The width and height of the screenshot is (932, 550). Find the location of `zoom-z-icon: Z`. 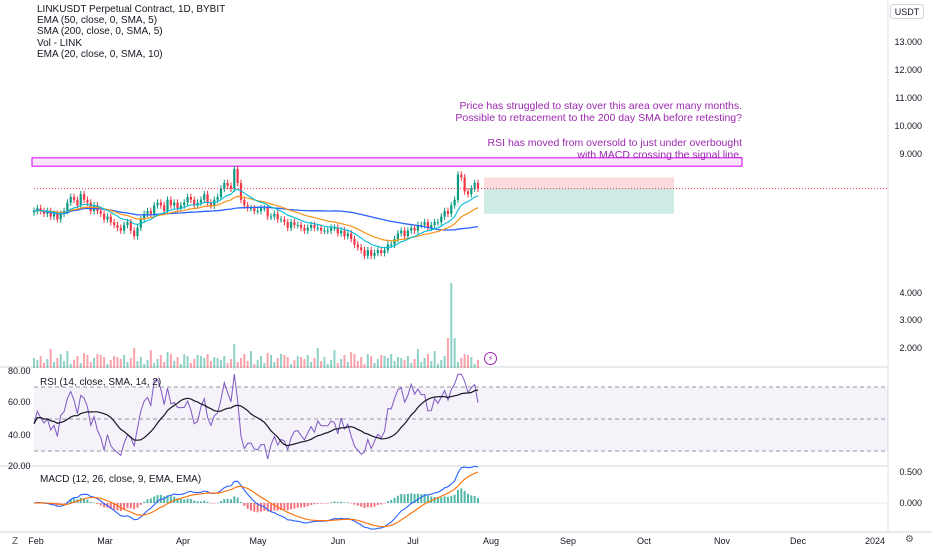

zoom-z-icon: Z is located at coordinates (15, 541).